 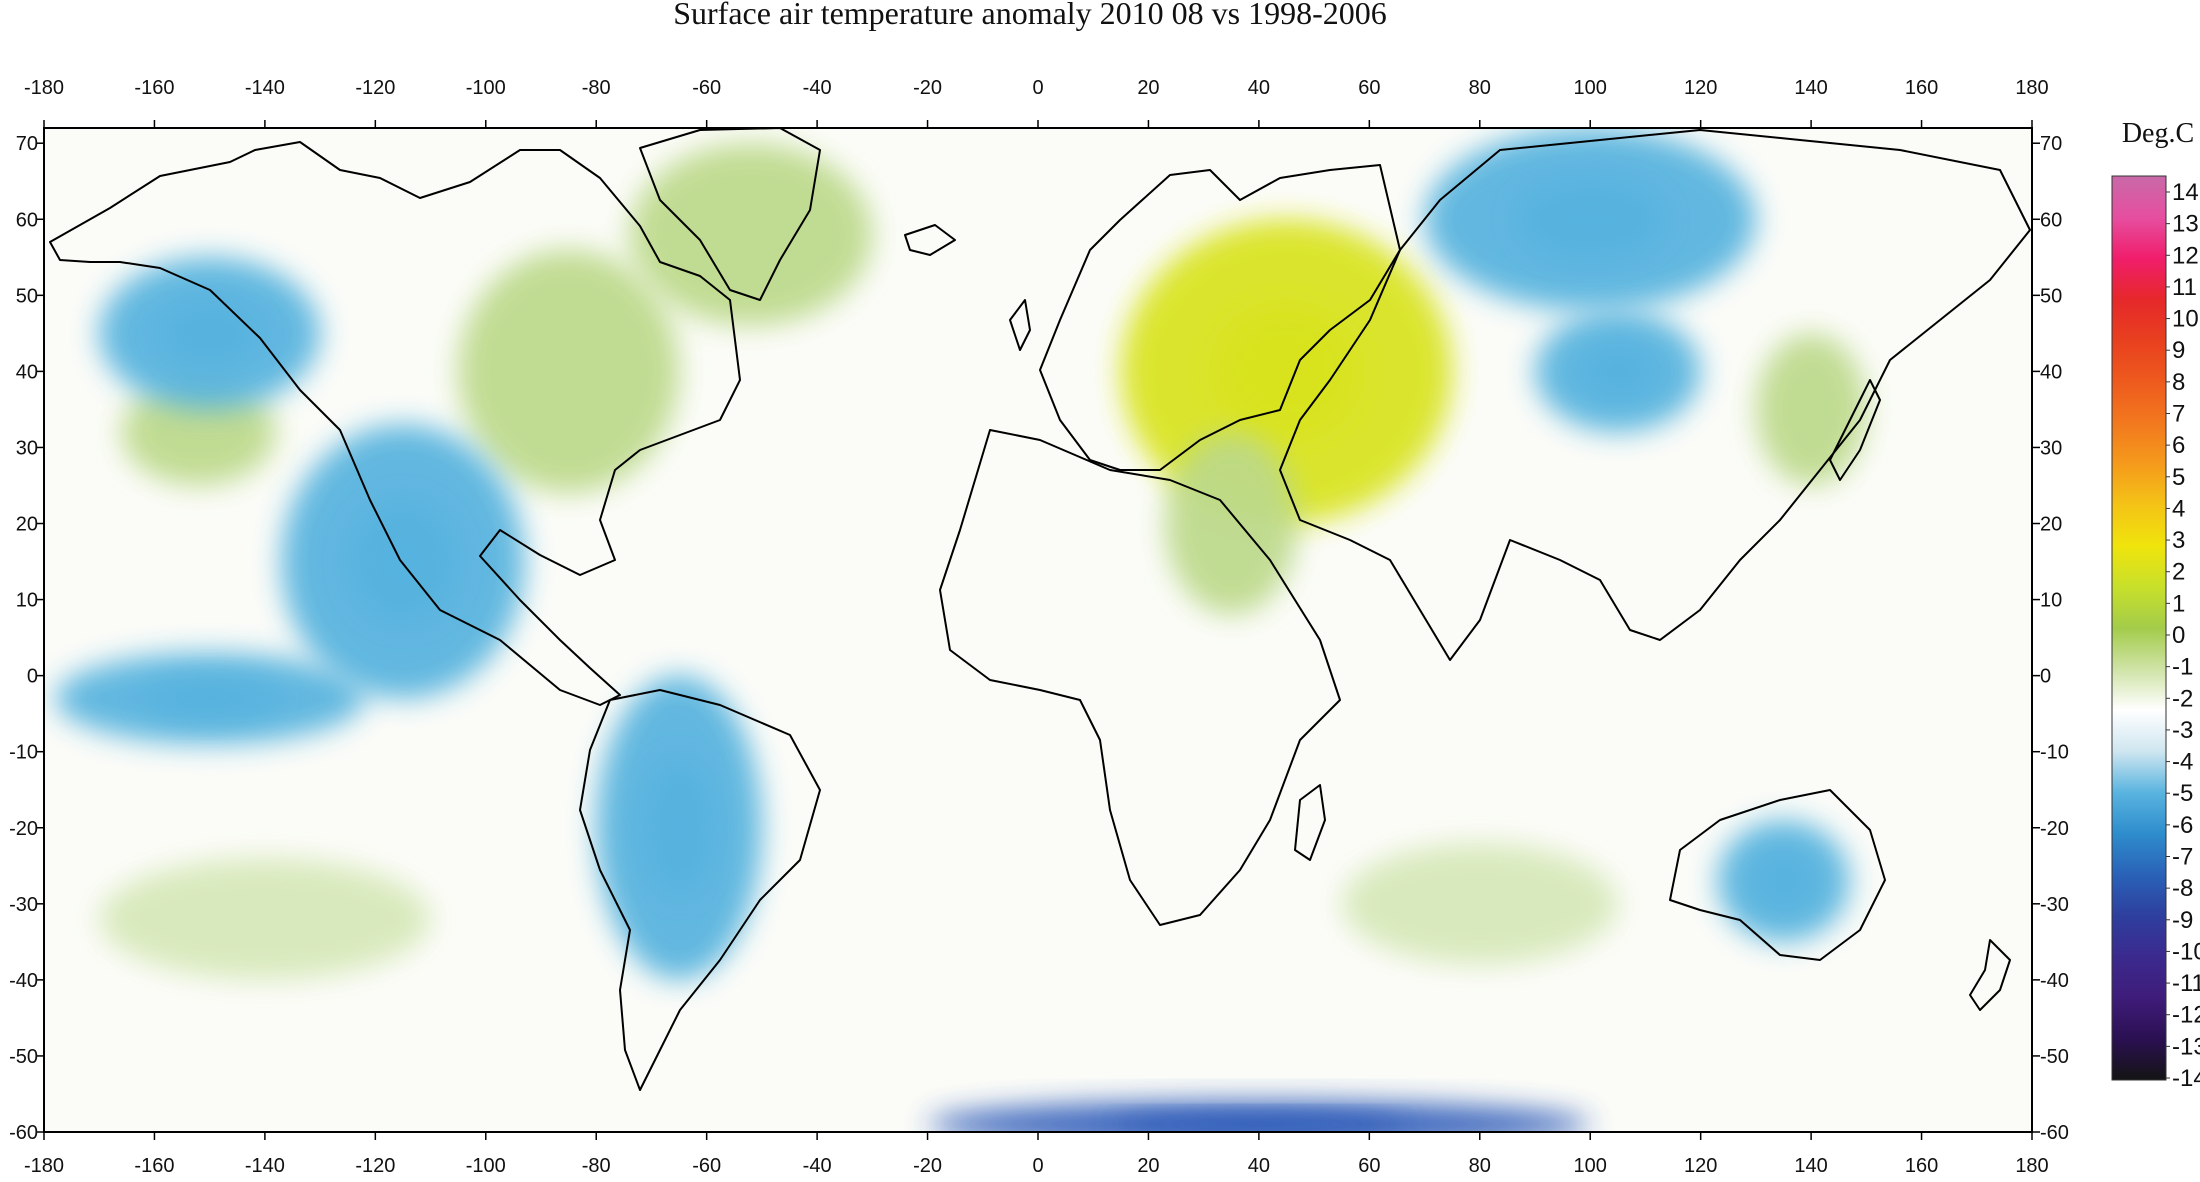 What do you see at coordinates (2051, 220) in the screenshot?
I see `lat-tick-label-right: 60` at bounding box center [2051, 220].